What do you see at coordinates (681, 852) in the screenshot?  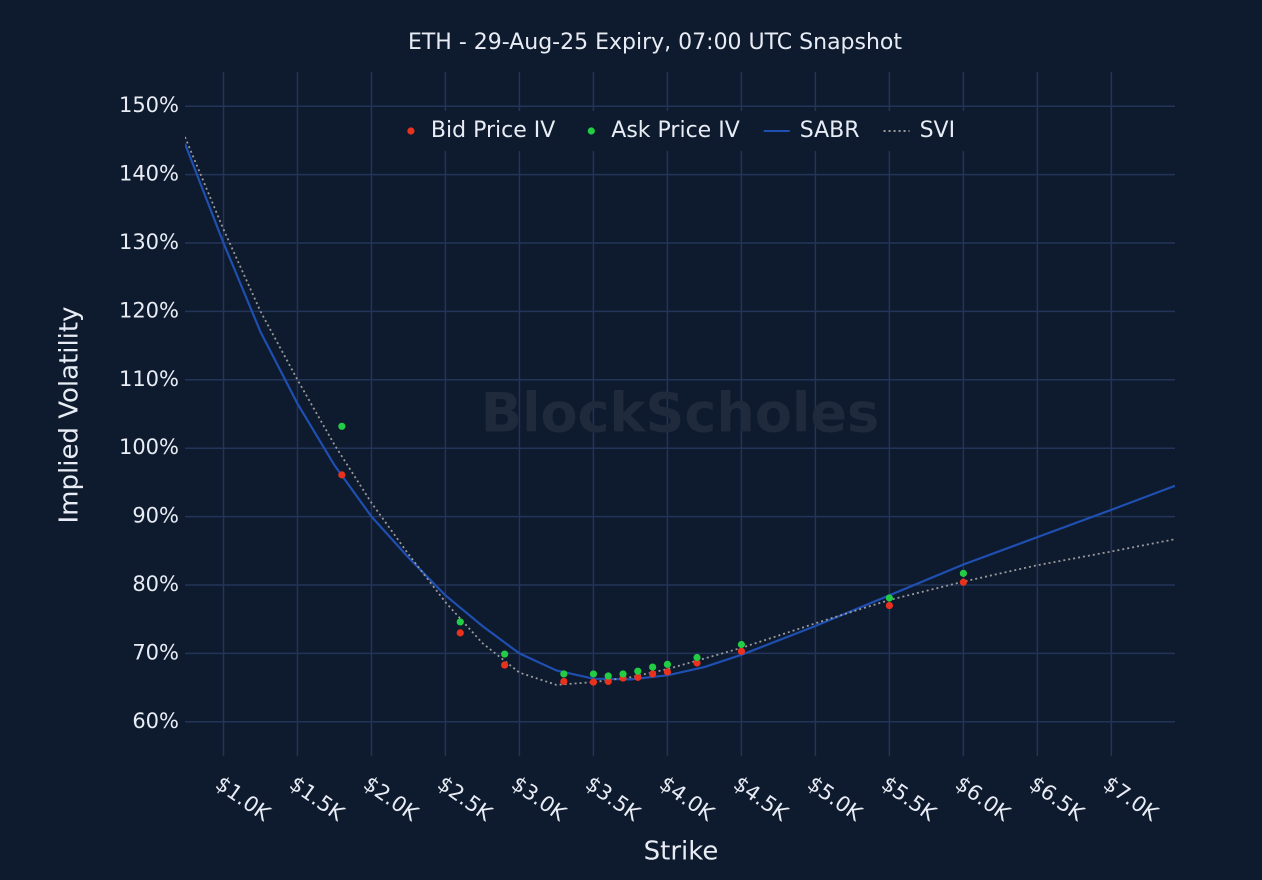 I see `x-axis-title: Strike` at bounding box center [681, 852].